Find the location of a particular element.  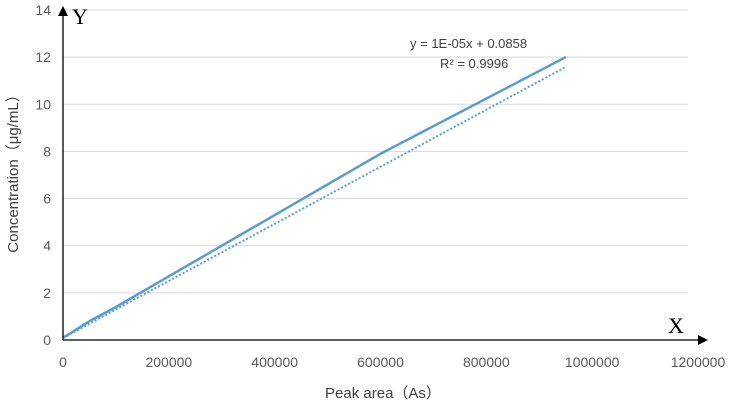

x-tick-label: 200000 is located at coordinates (168, 362).